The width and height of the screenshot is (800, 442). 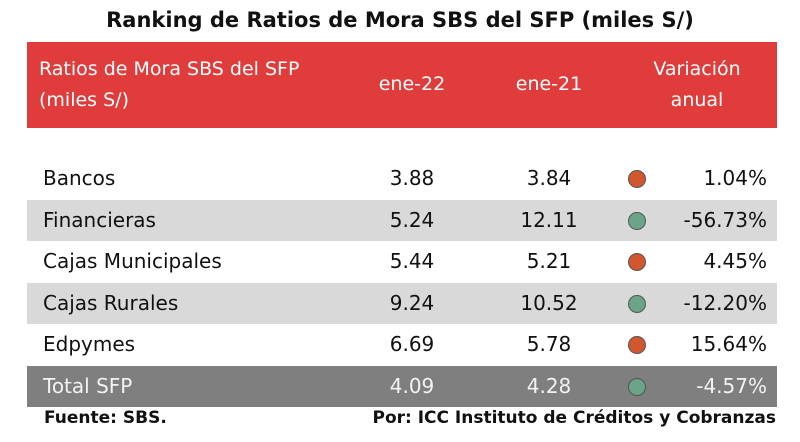 I want to click on row-name: Total SFP, so click(x=88, y=385).